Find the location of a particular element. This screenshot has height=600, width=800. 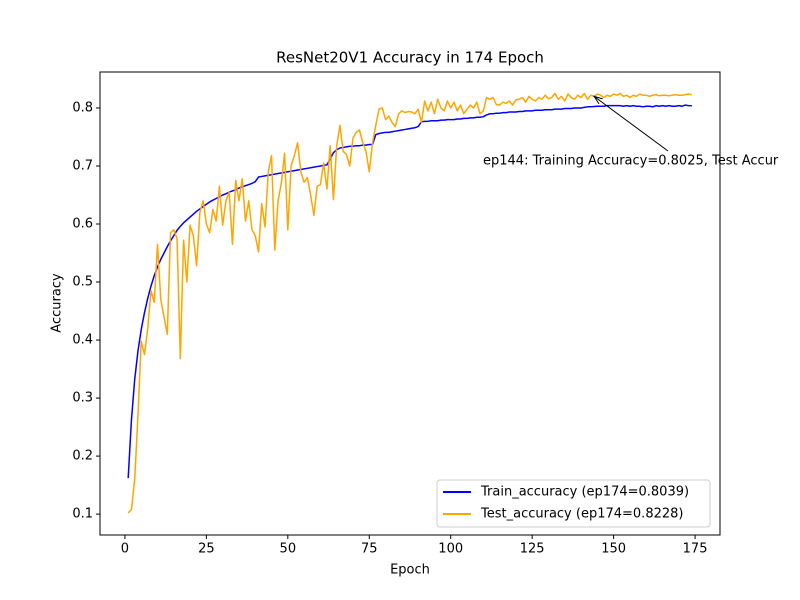

y-tick-label: 0.4 is located at coordinates (82, 340).